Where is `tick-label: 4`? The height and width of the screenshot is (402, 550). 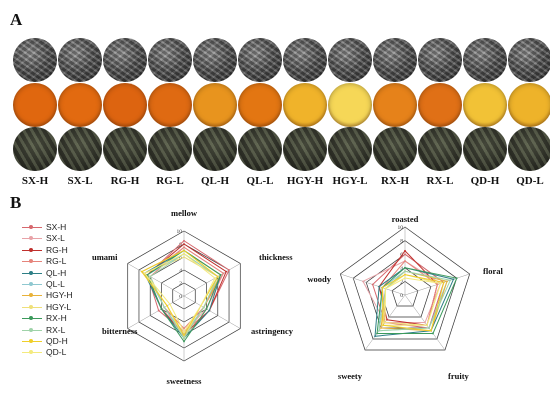
tick-label: 4 is located at coordinates (180, 271).